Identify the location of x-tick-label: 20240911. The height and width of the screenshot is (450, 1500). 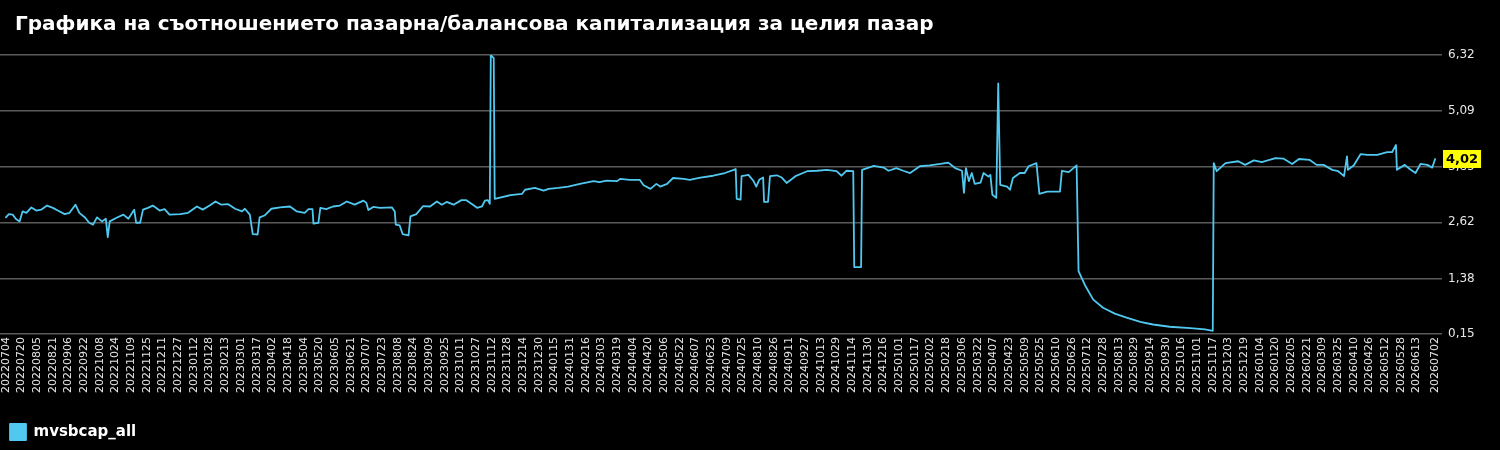
(789, 365).